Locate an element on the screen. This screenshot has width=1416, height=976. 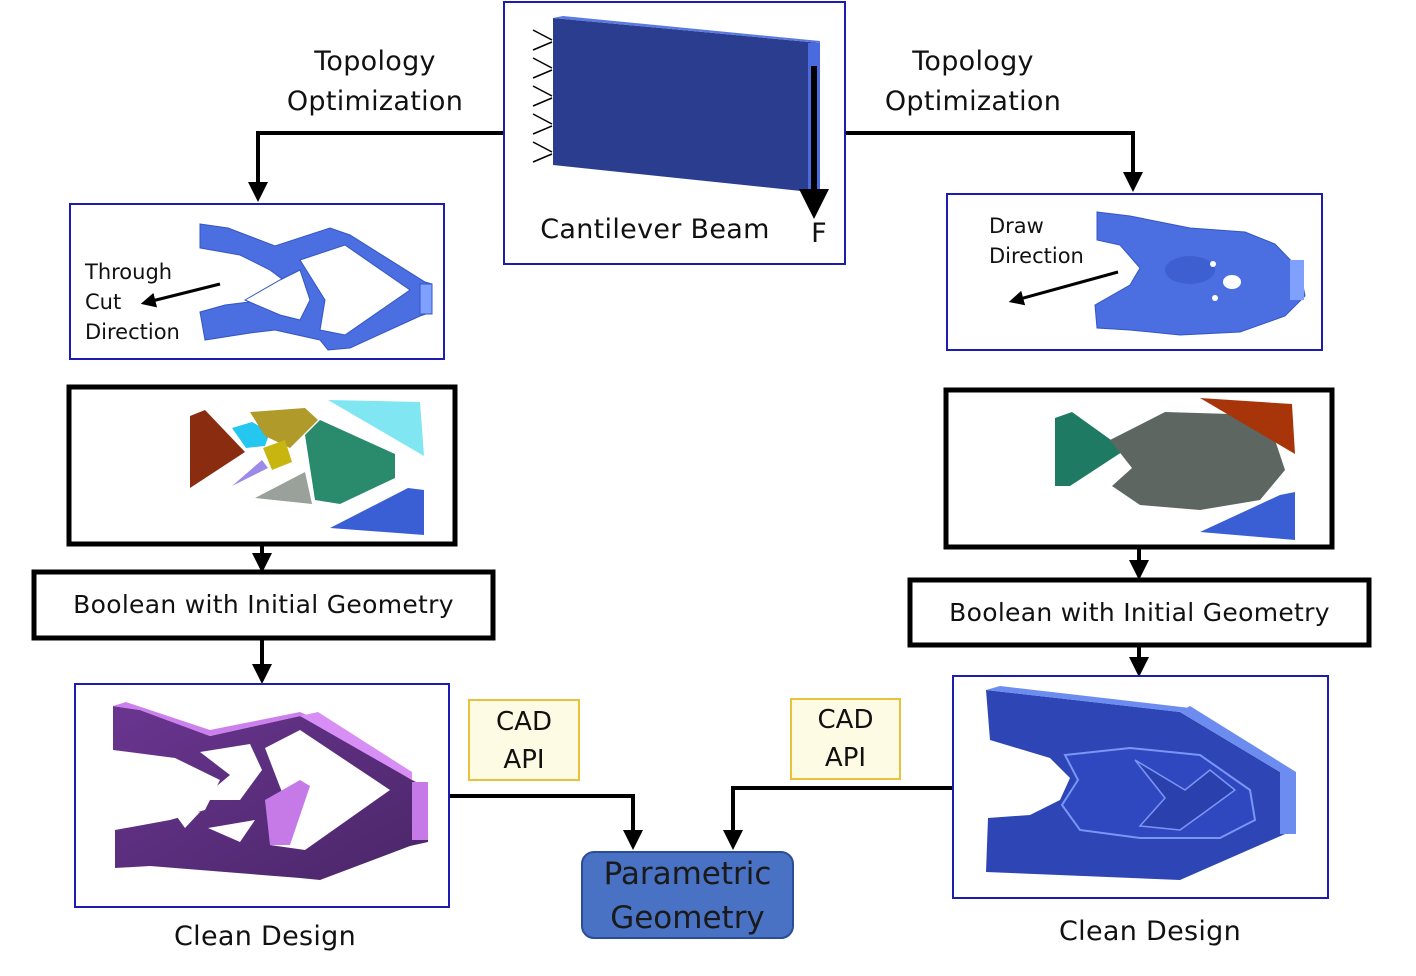
right-boolean-label: Boolean with Initial Geometry is located at coordinates (1139, 612).